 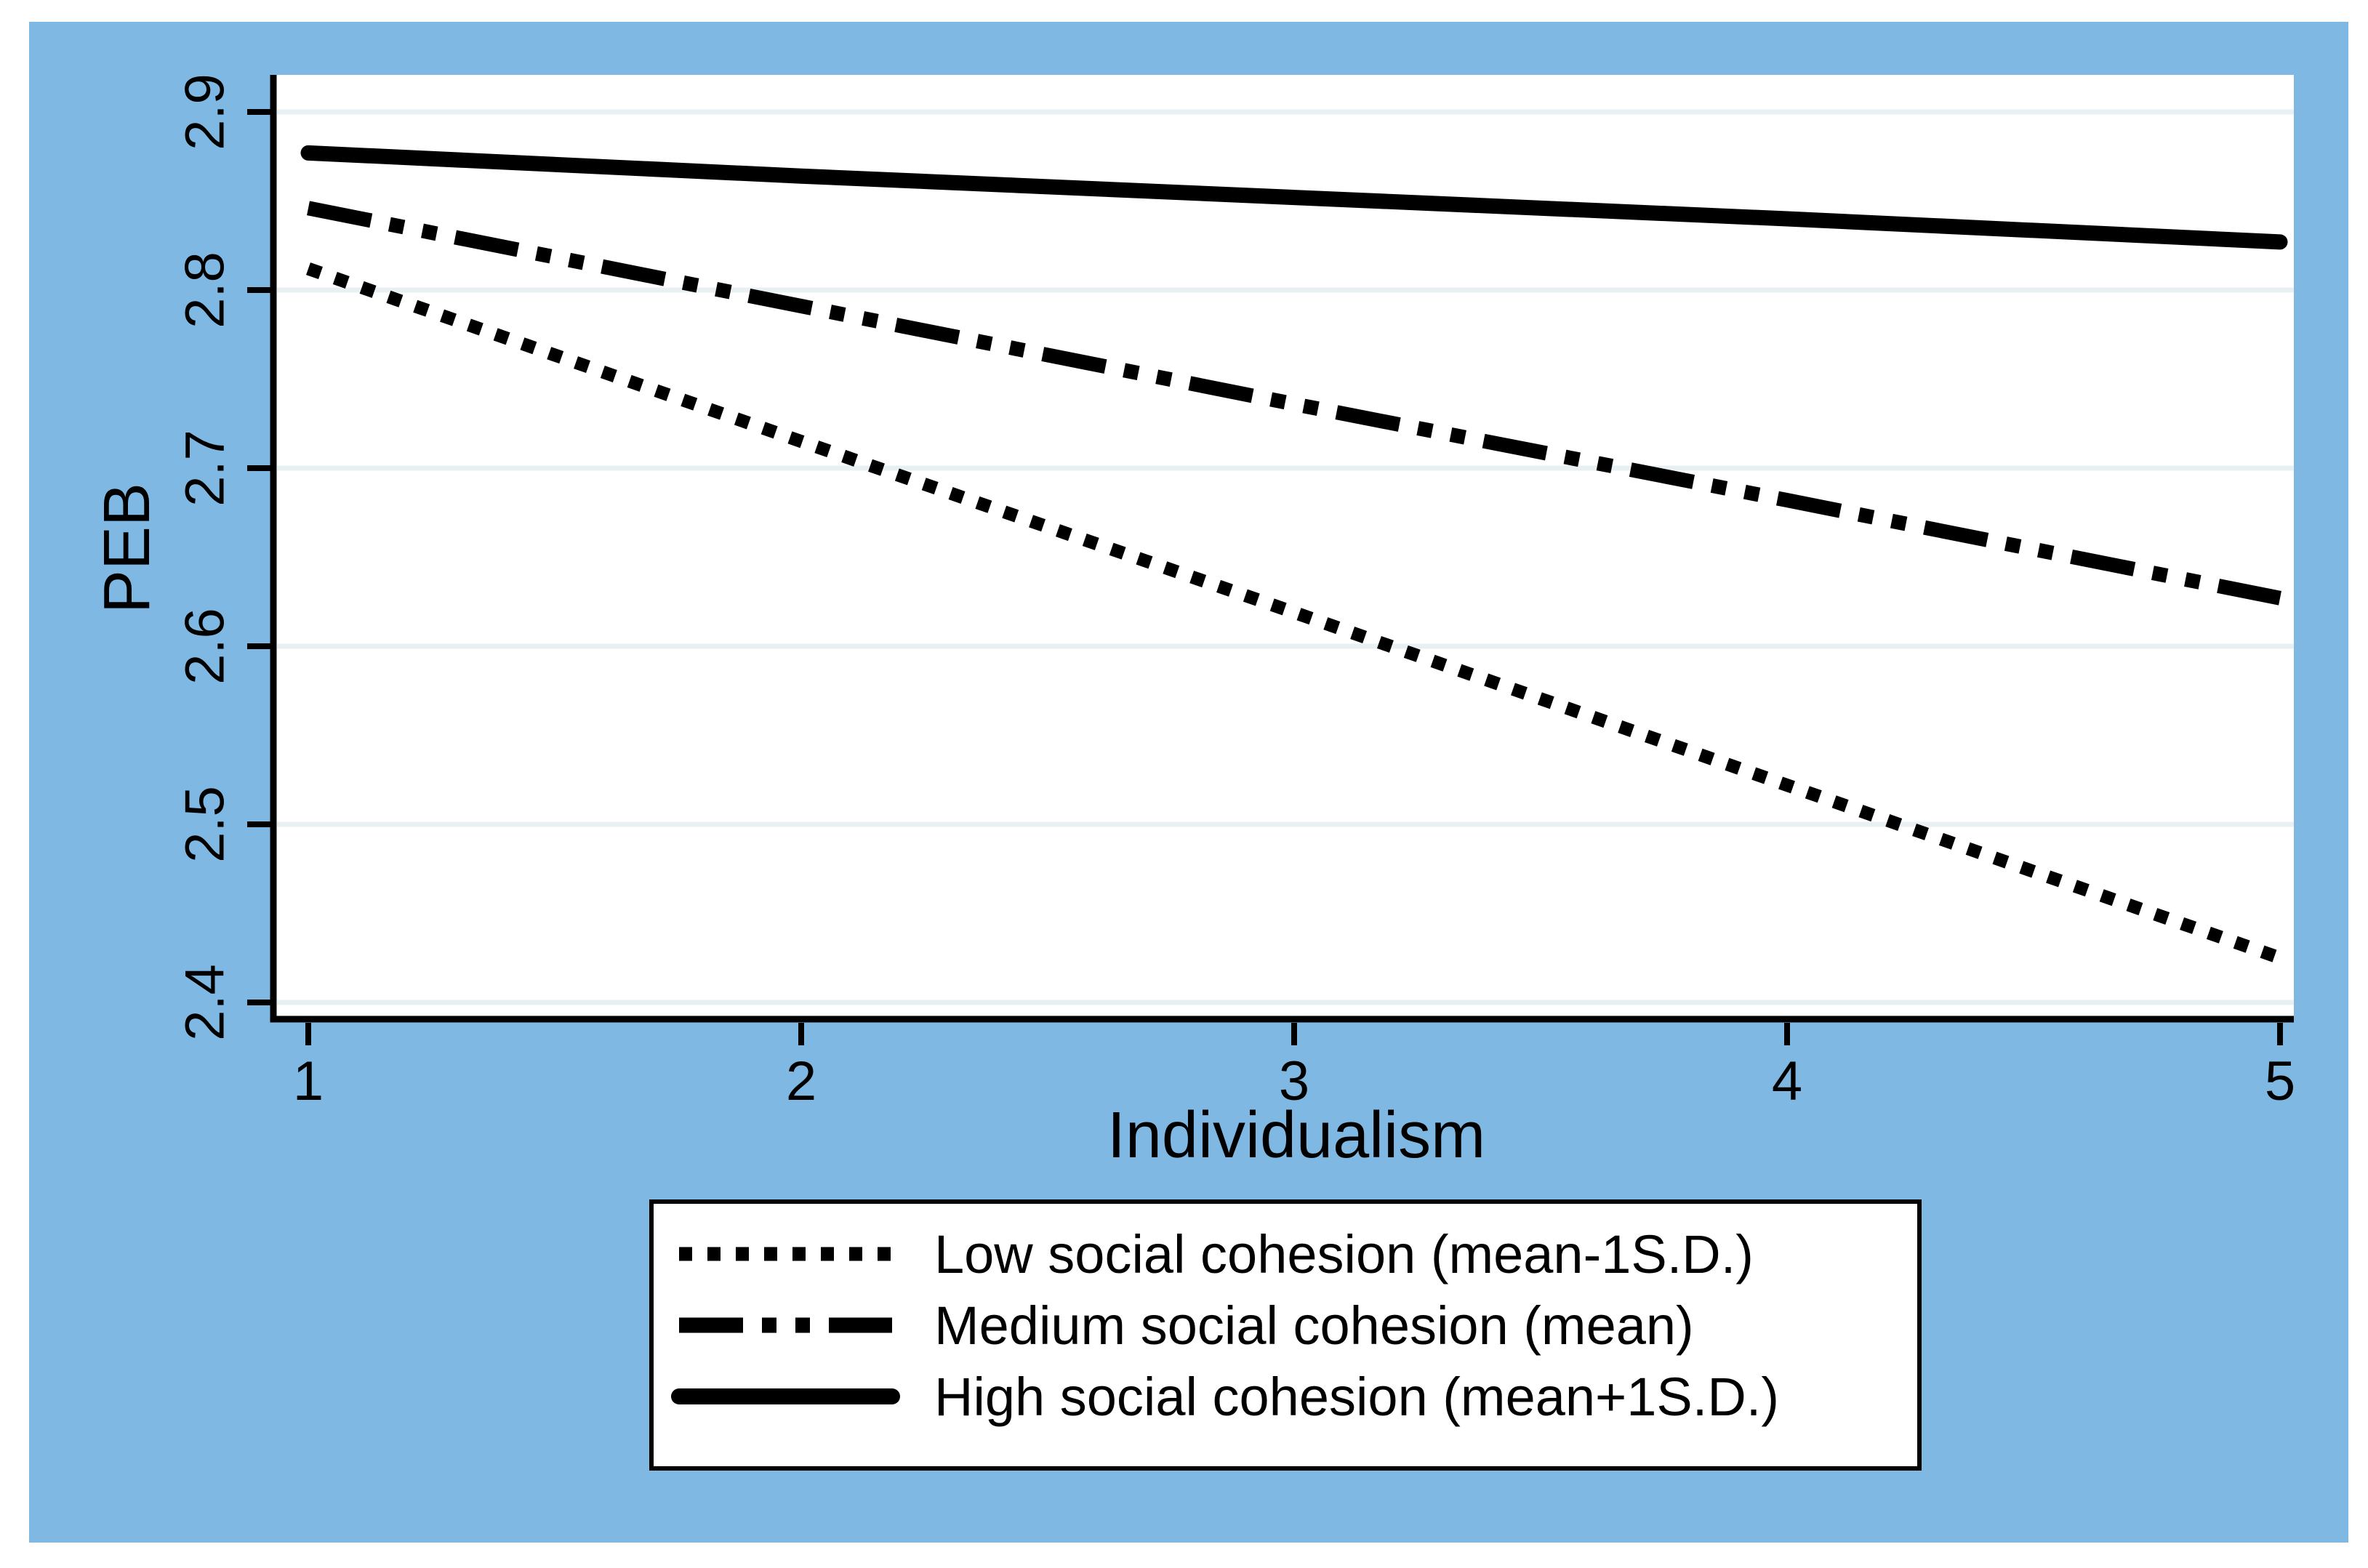 I want to click on series-line-solid, so click(x=1294, y=197).